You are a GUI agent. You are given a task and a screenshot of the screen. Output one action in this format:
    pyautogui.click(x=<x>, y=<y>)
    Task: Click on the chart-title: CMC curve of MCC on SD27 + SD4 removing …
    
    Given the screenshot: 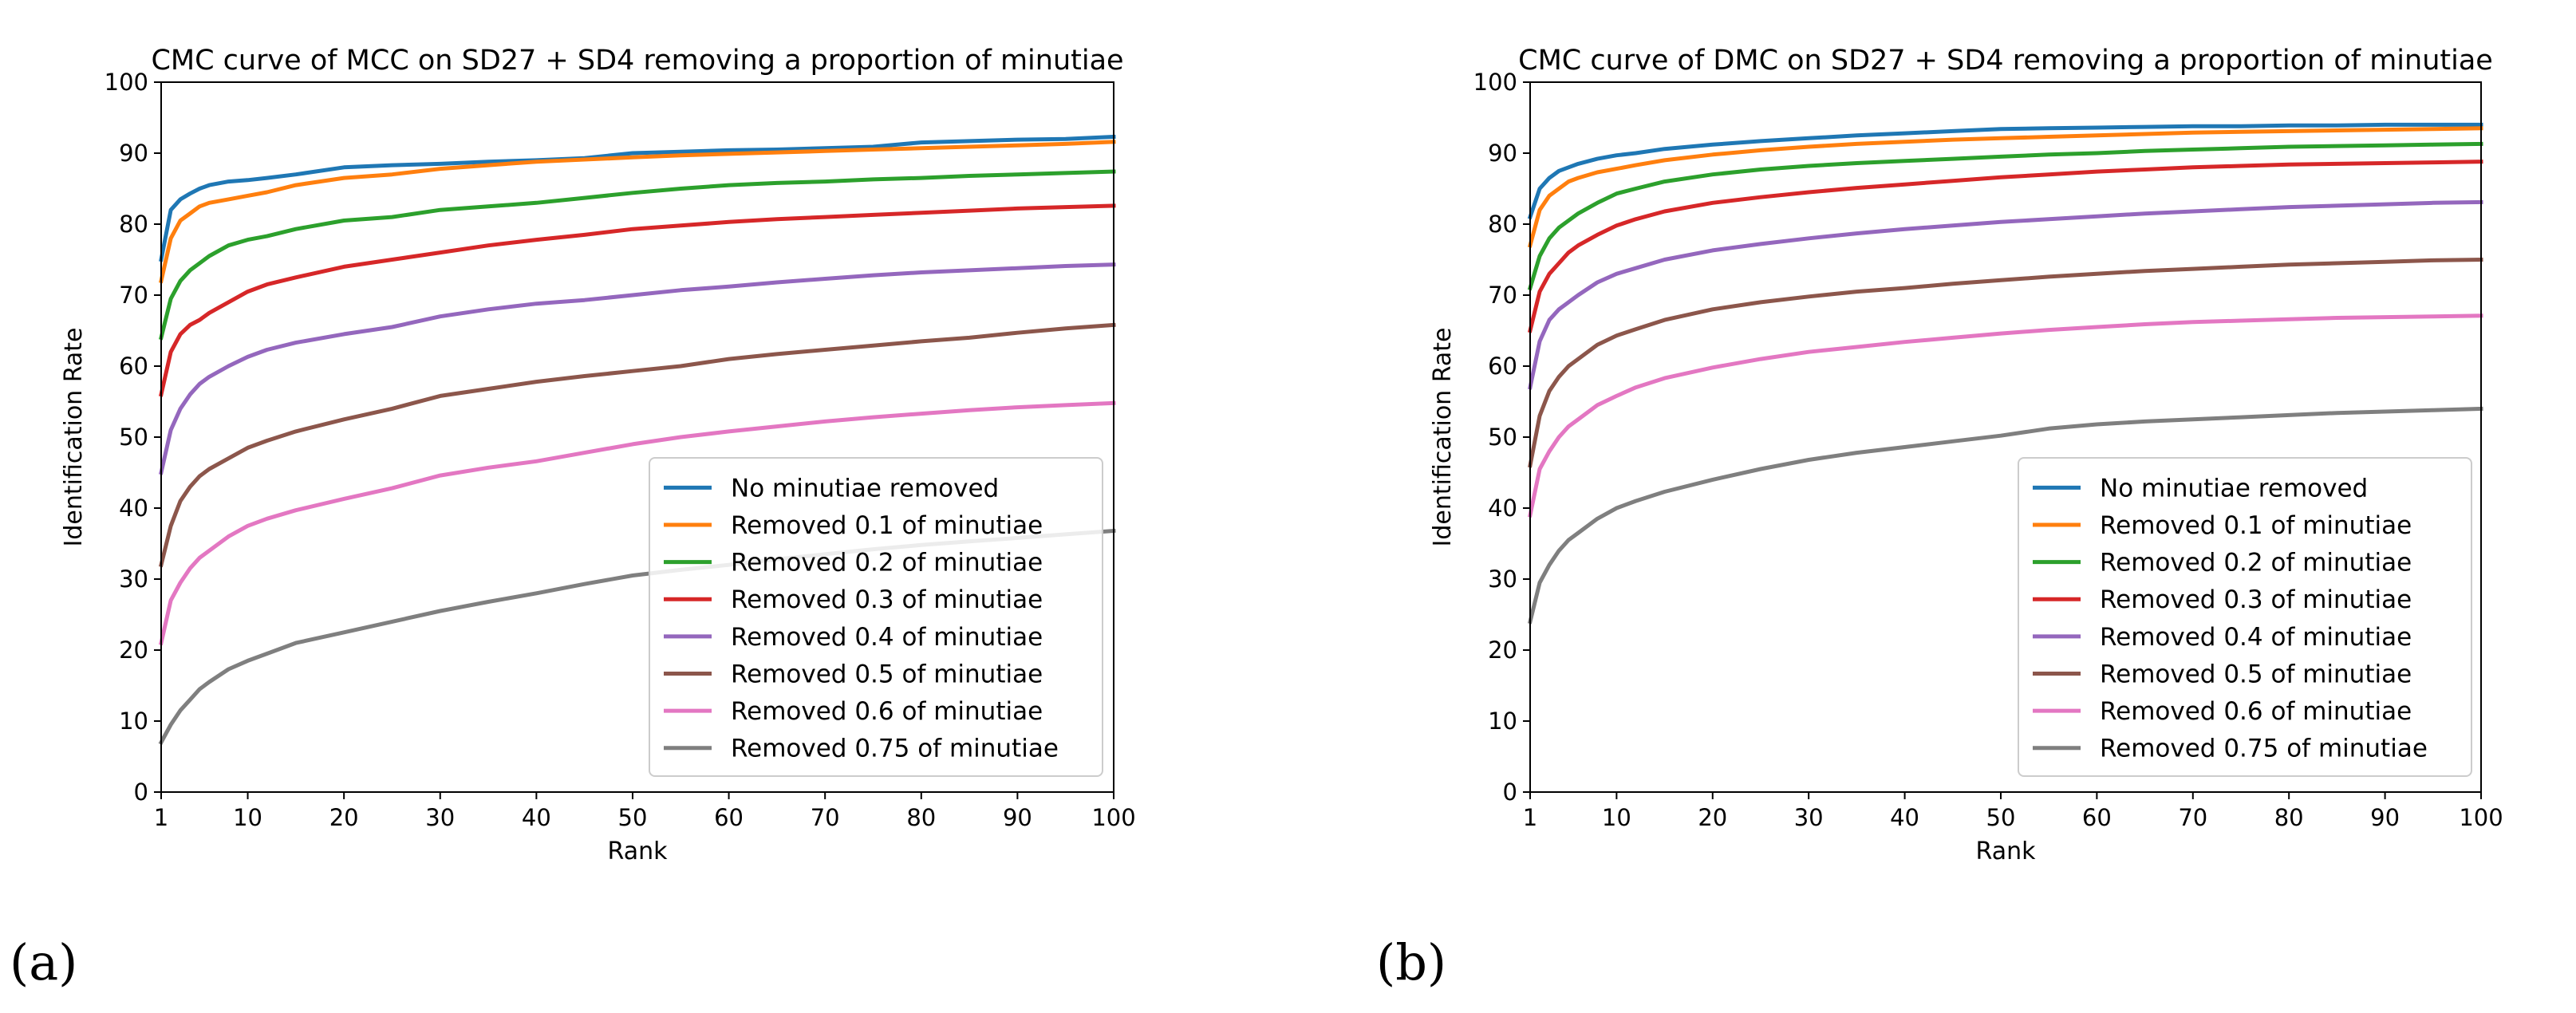 What is the action you would take?
    pyautogui.click(x=637, y=61)
    